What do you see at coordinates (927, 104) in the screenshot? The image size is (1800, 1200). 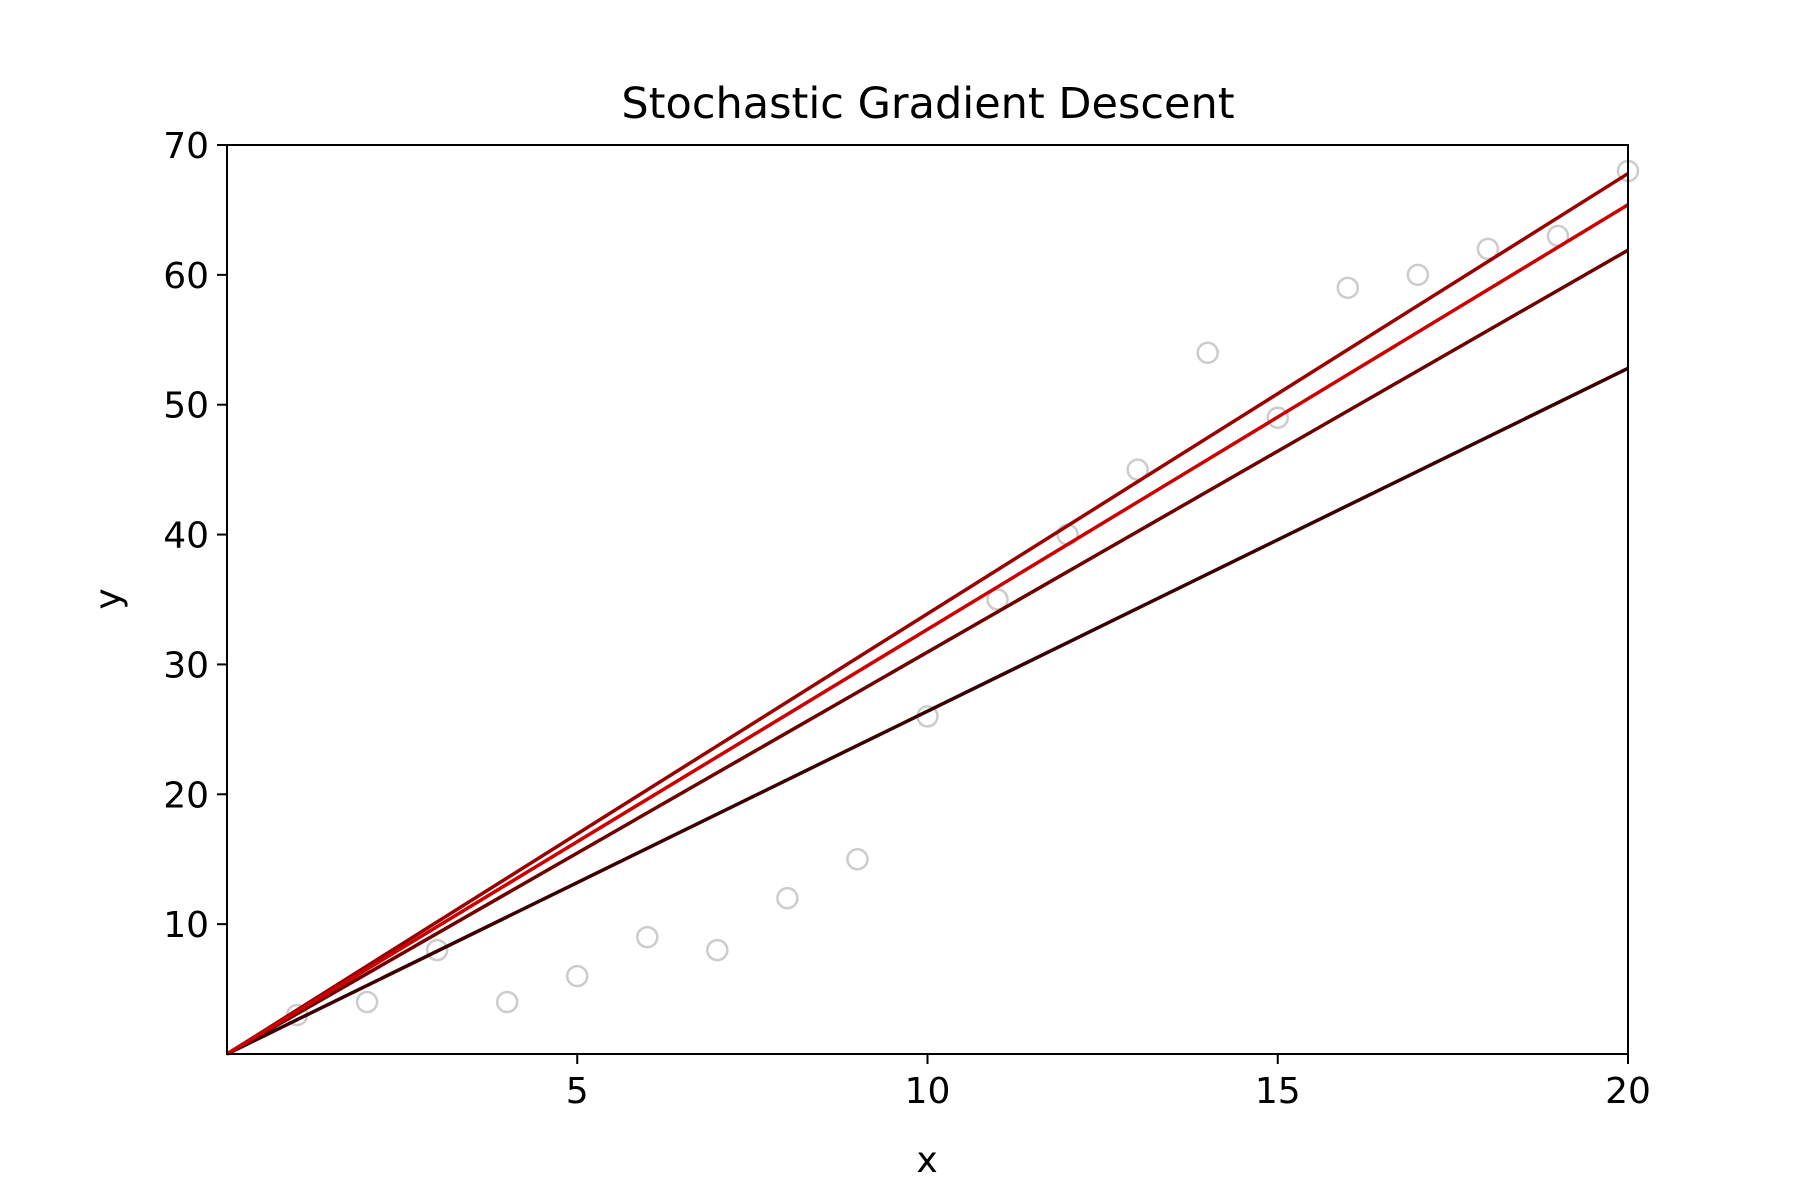 I see `chart-title: Stochastic Gradient Descent` at bounding box center [927, 104].